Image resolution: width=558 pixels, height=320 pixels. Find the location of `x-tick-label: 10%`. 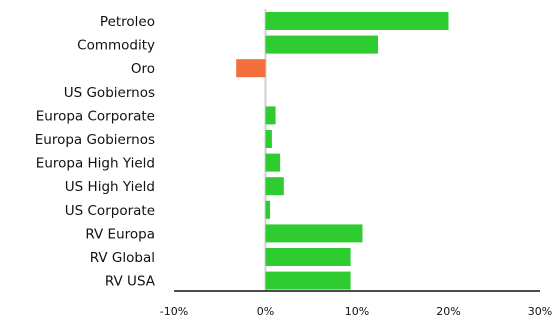

x-tick-label: 10% is located at coordinates (357, 311).